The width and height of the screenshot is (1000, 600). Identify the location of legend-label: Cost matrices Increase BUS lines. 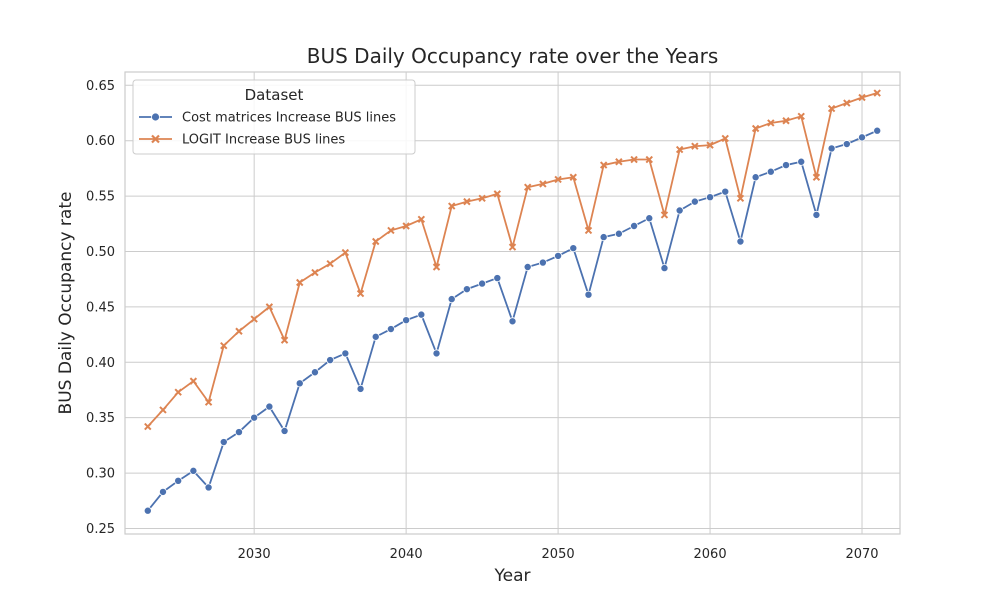
(289, 118).